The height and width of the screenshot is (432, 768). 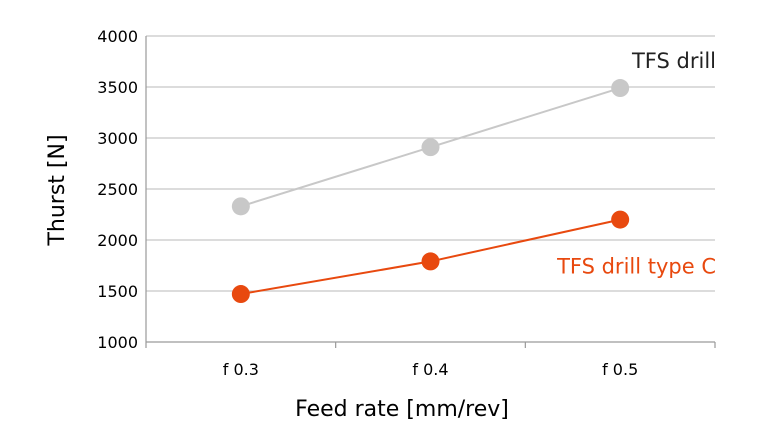 What do you see at coordinates (241, 369) in the screenshot?
I see `x-tick-label: f 0.3` at bounding box center [241, 369].